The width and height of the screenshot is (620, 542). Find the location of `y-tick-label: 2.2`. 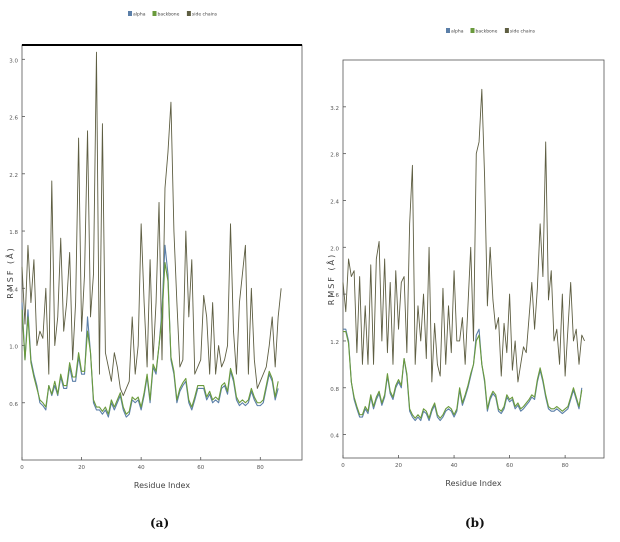

y-tick-label: 2.2 is located at coordinates (13, 176).